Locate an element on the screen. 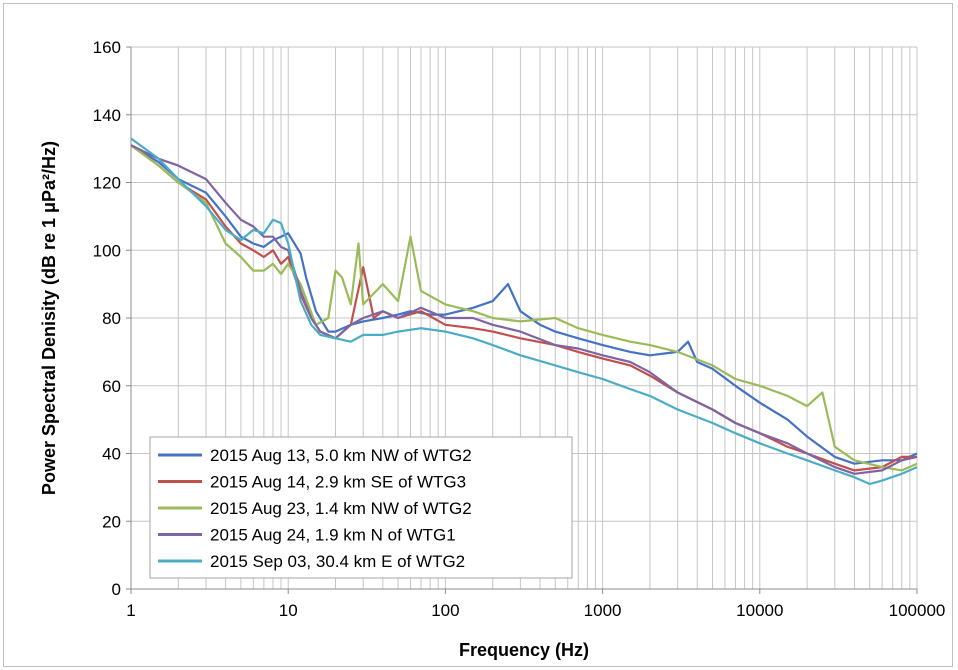  y-tick-label: 80 is located at coordinates (111, 318).